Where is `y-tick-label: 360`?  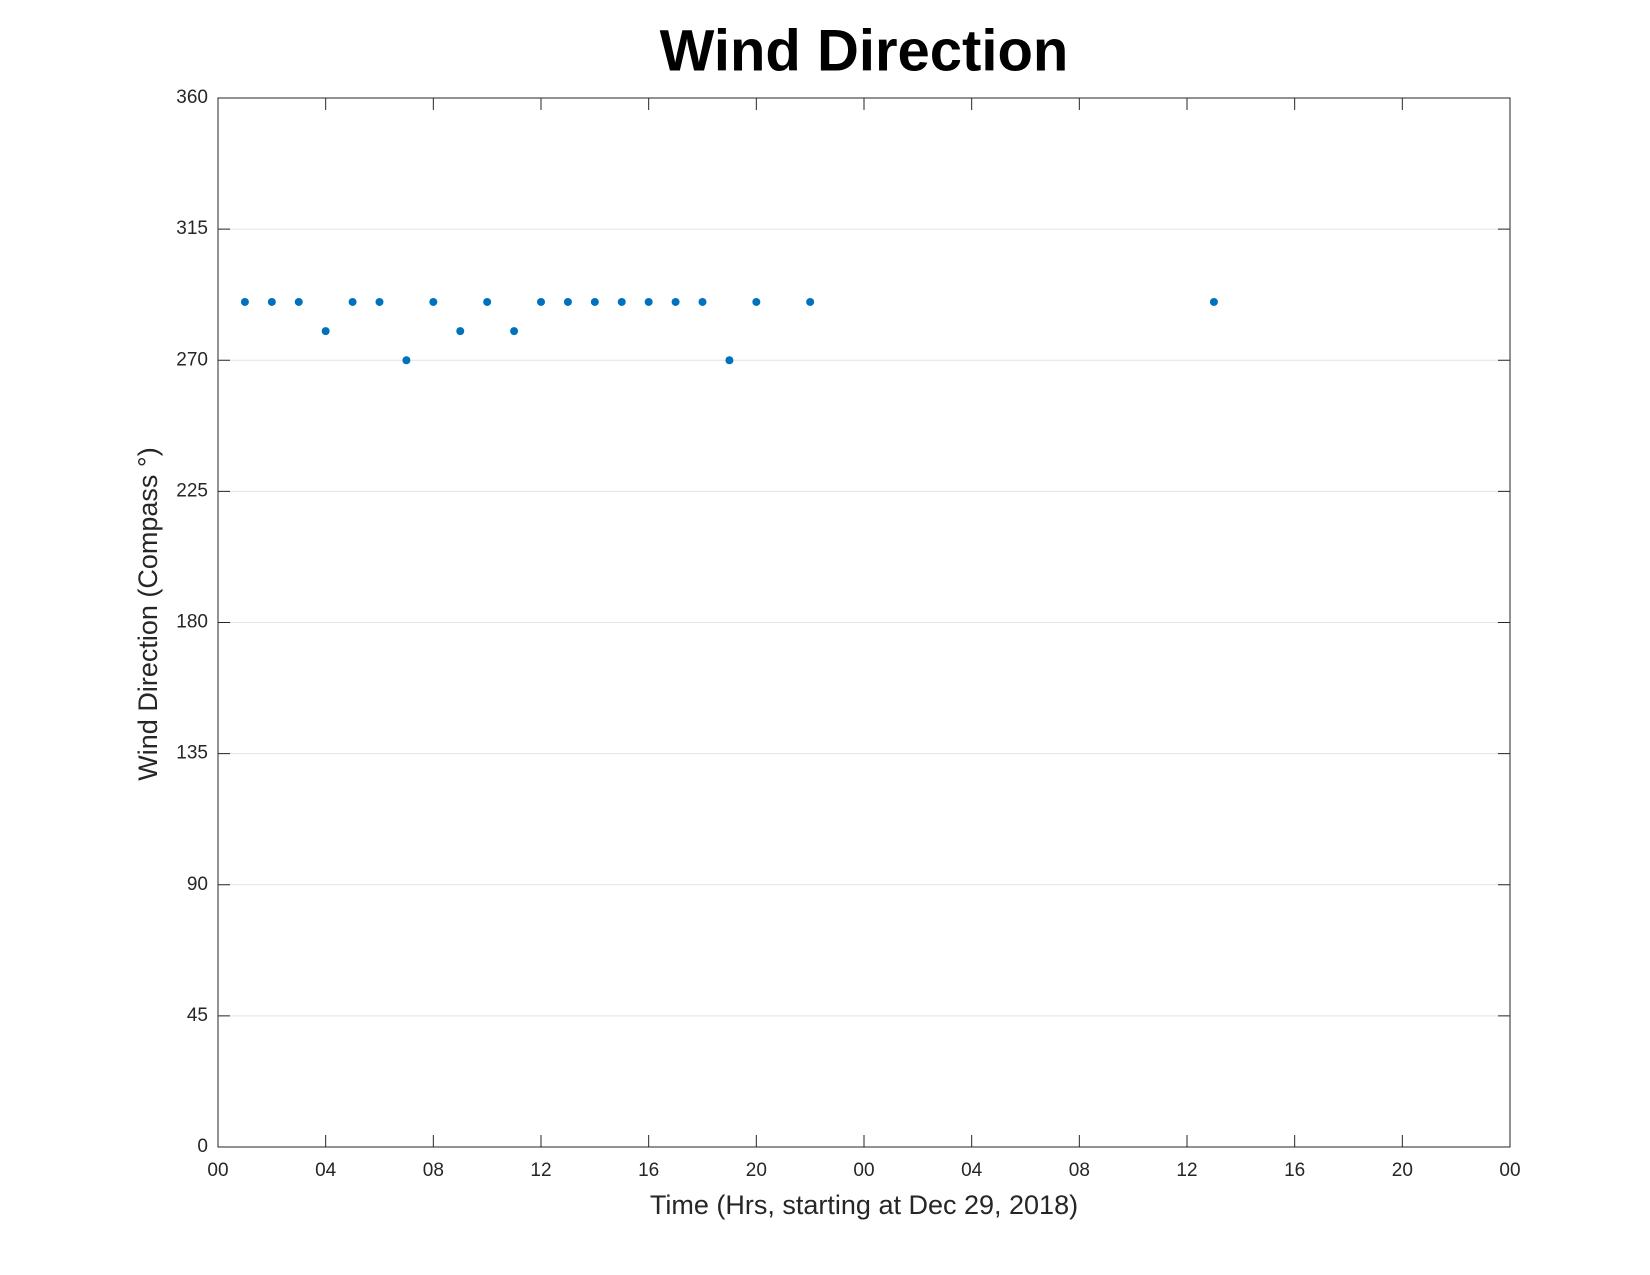 y-tick-label: 360 is located at coordinates (192, 97).